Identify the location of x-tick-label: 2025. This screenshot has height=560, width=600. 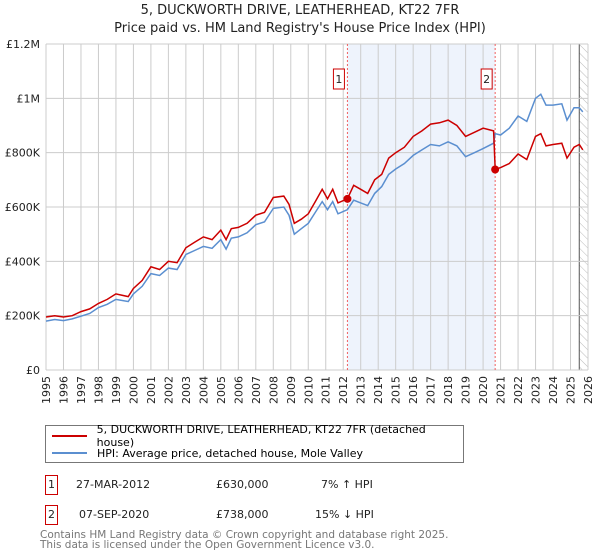
(571, 390).